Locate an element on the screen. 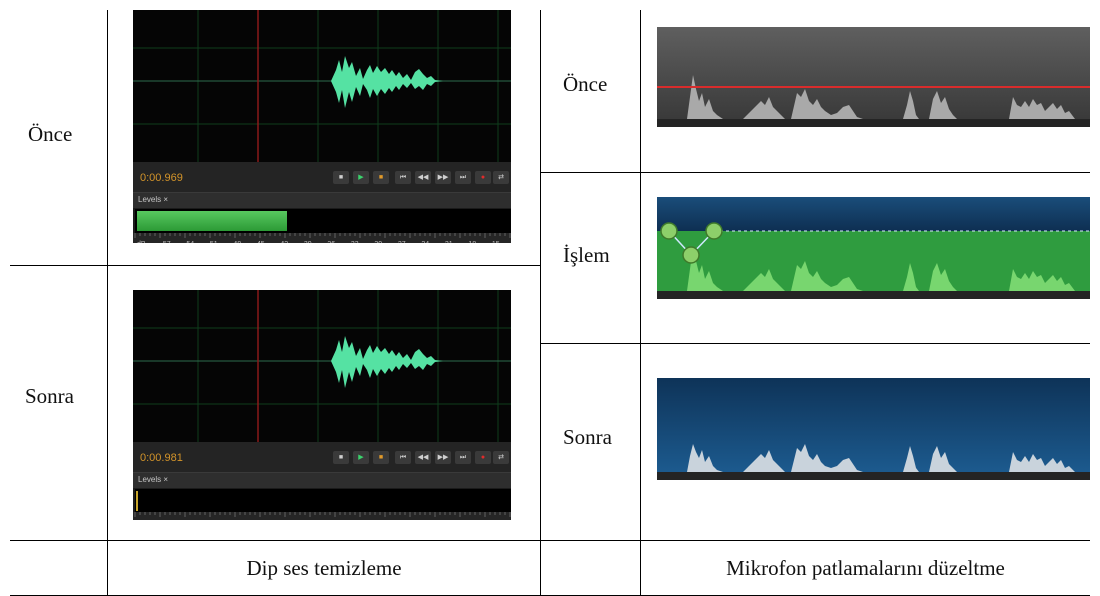 The height and width of the screenshot is (596, 1100). waveform-strip-process is located at coordinates (873, 248).